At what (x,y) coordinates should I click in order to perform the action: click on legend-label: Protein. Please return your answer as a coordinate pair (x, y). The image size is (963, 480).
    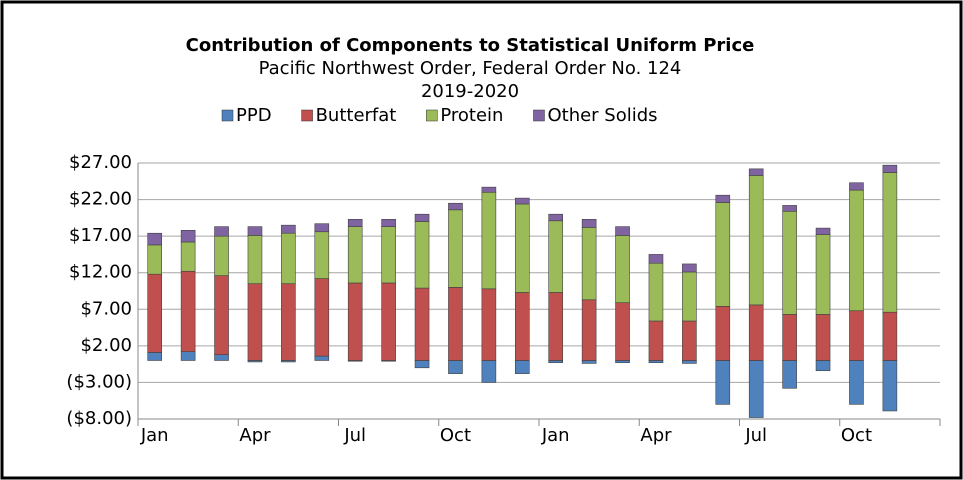
    Looking at the image, I should click on (471, 115).